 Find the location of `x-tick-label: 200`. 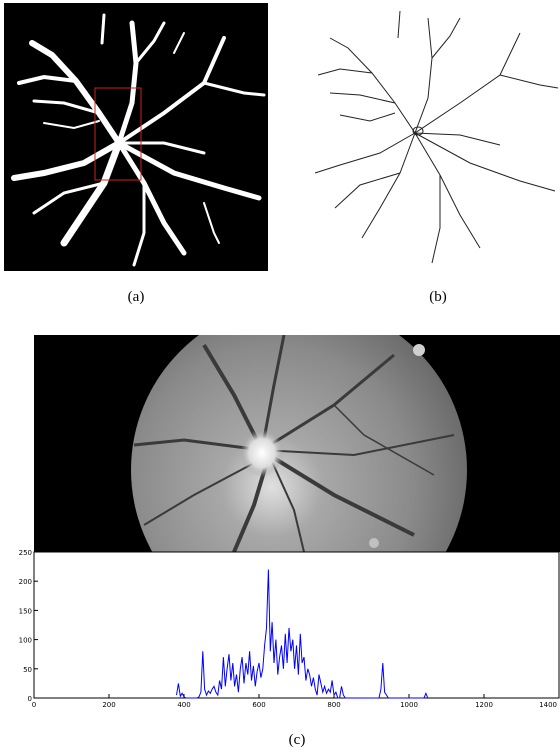

x-tick-label: 200 is located at coordinates (108, 705).